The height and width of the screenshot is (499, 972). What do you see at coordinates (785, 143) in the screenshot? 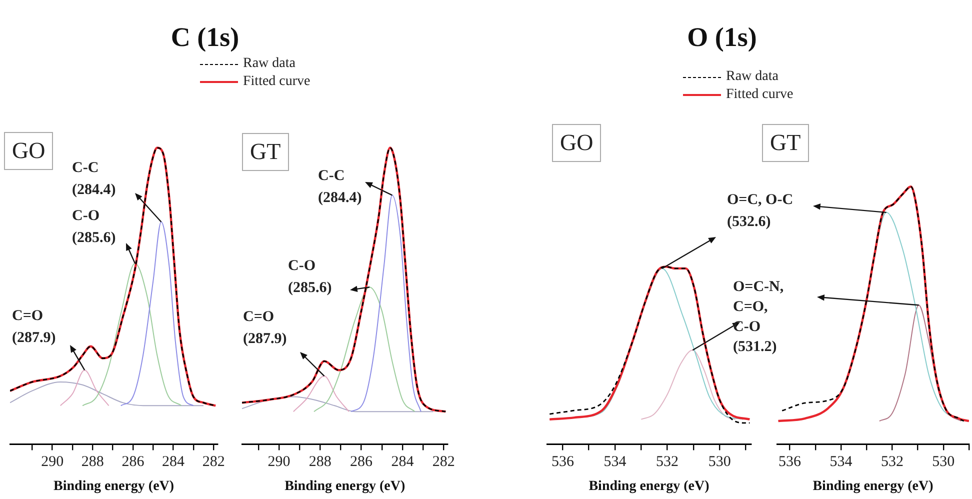
I see `text: GT` at bounding box center [785, 143].